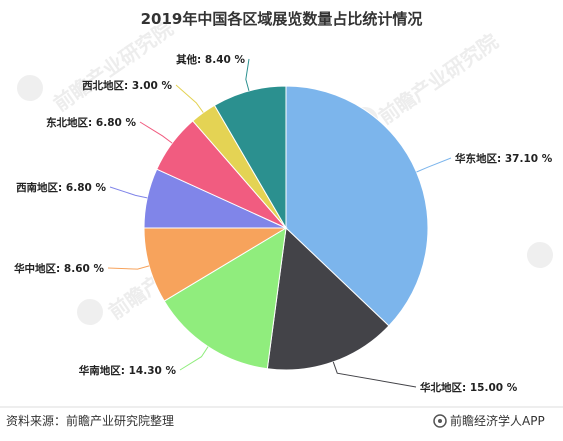 The image size is (563, 441). What do you see at coordinates (210, 59) in the screenshot?
I see `slice-label: 其他: 8.40 %` at bounding box center [210, 59].